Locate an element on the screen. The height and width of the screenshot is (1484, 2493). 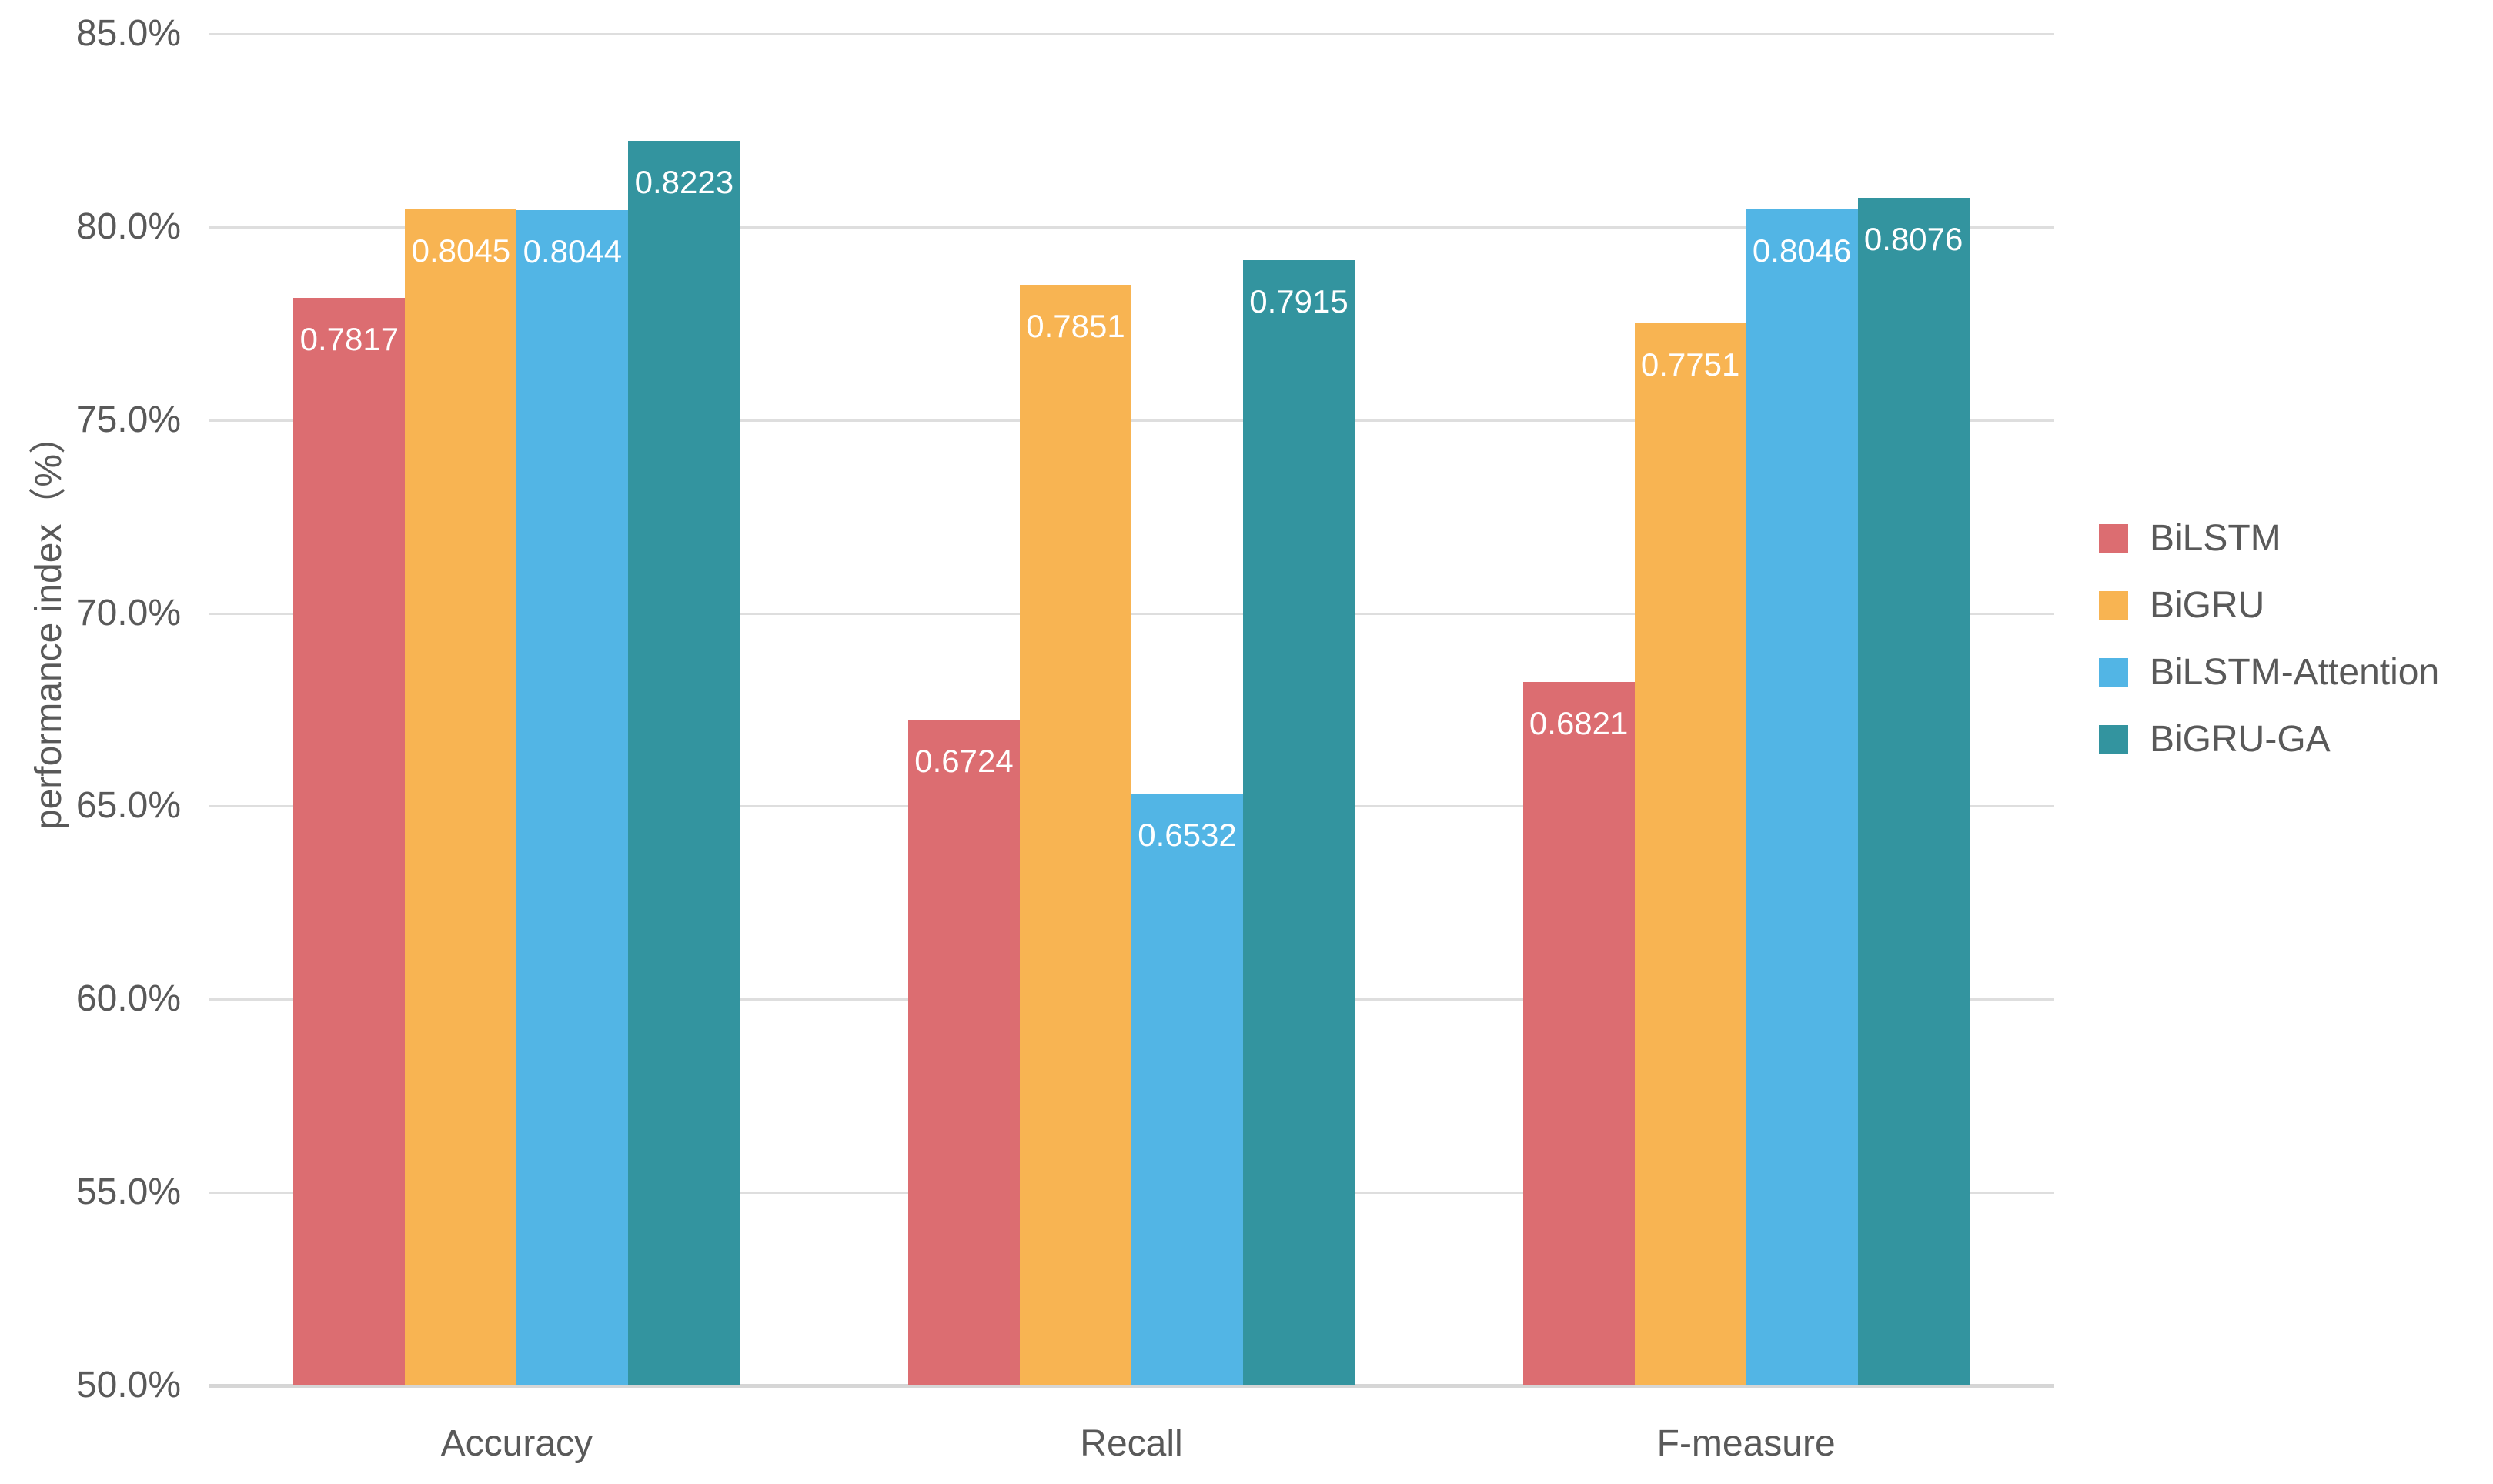
y-tick-label: 50.0% is located at coordinates (128, 1385).